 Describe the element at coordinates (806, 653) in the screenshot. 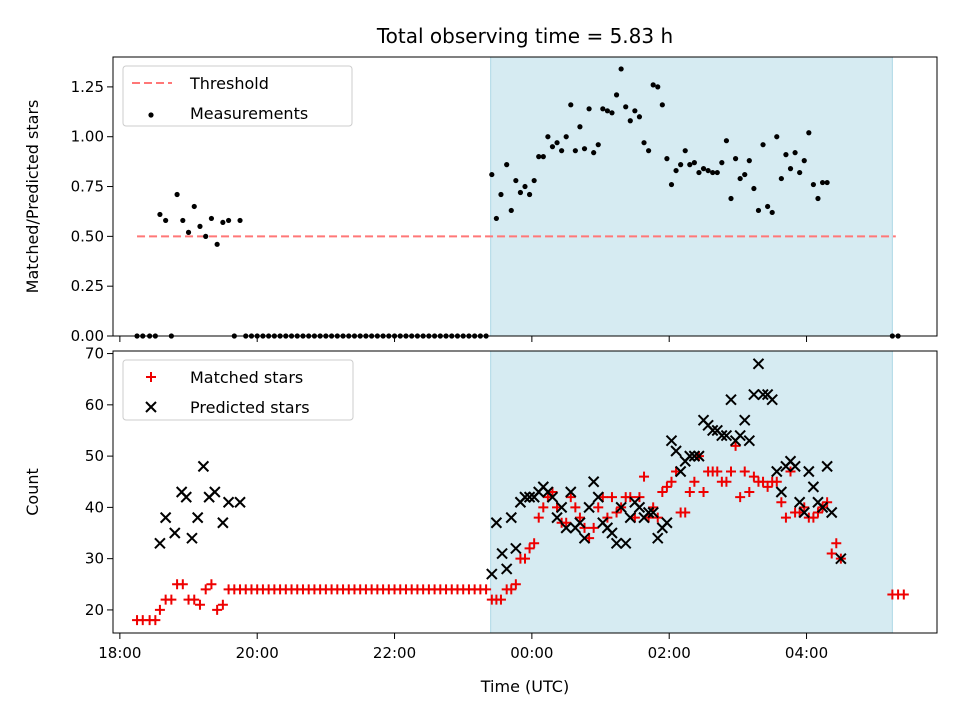

I see `x-tick-label: 04:00` at that location.